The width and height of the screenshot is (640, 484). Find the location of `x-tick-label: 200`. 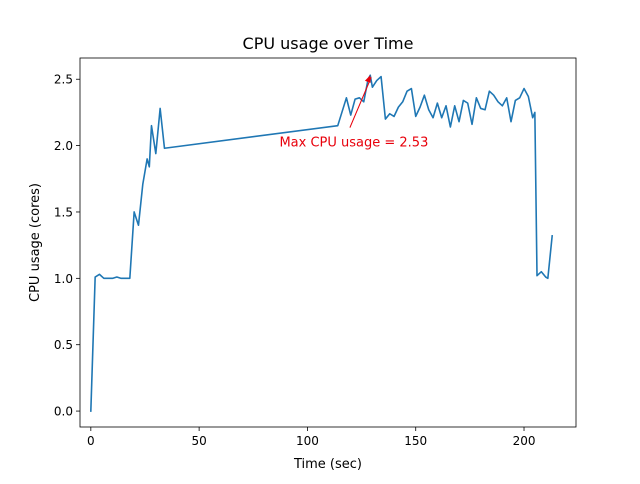

x-tick-label: 200 is located at coordinates (524, 441).